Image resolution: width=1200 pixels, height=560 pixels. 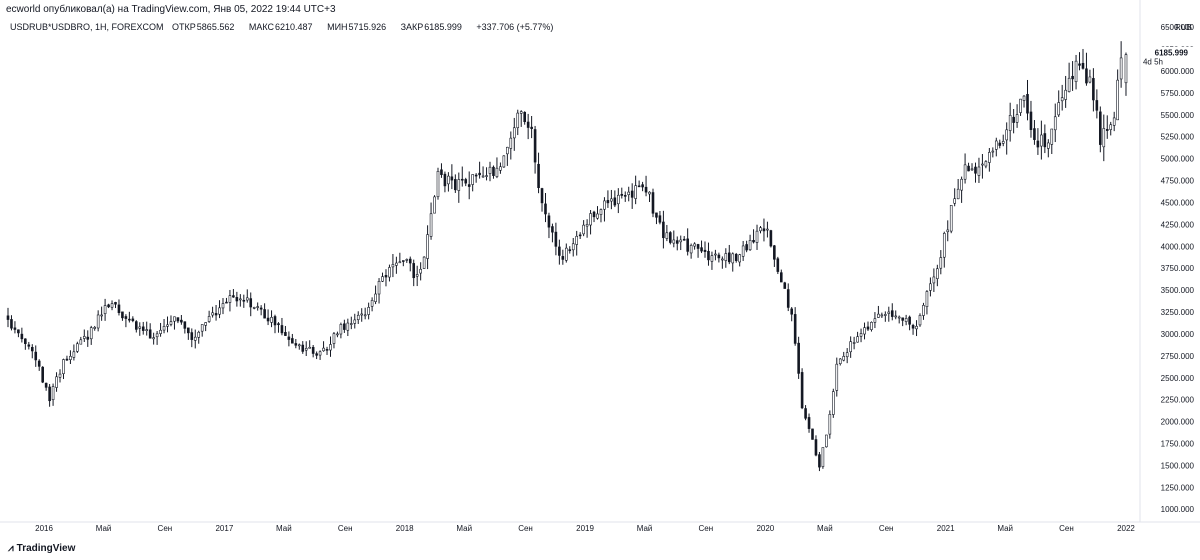 What do you see at coordinates (1178, 378) in the screenshot?
I see `price-tick-label: 2500.000` at bounding box center [1178, 378].